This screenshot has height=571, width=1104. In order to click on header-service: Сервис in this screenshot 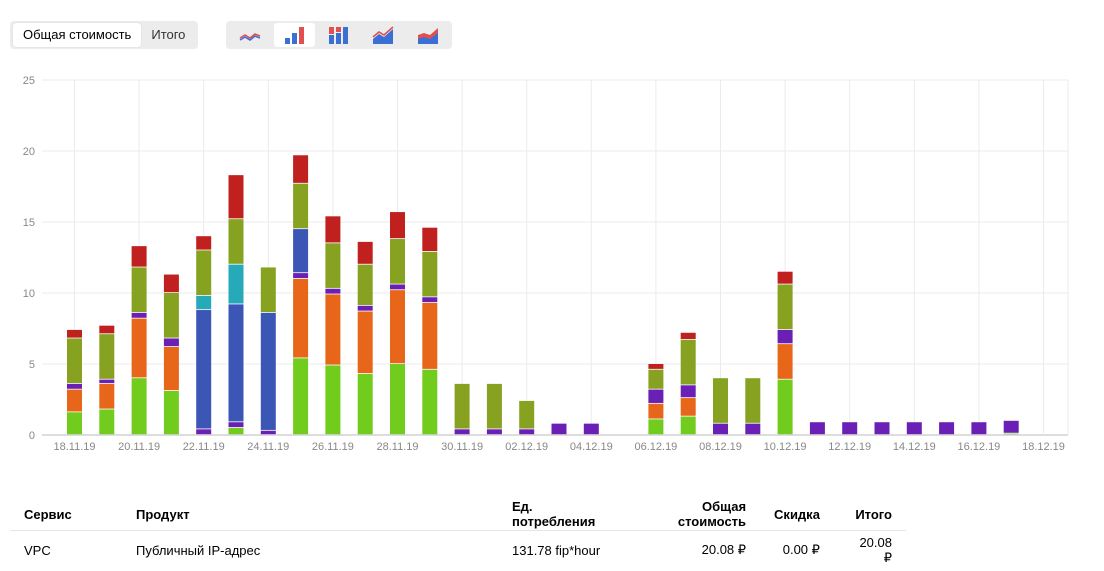, I will do `click(48, 514)`.